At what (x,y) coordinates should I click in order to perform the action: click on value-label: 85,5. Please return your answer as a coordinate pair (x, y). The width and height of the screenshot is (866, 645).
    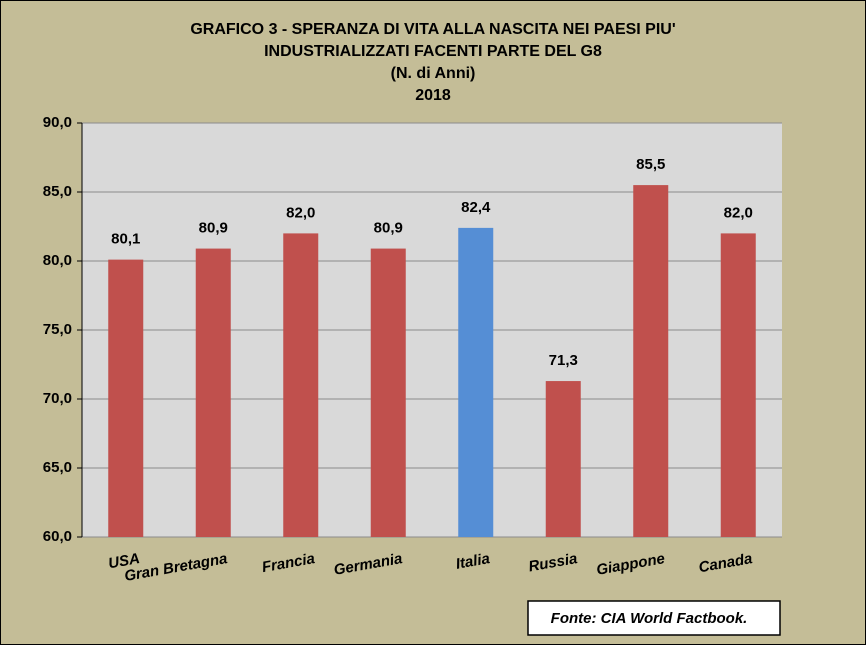
    Looking at the image, I should click on (650, 164).